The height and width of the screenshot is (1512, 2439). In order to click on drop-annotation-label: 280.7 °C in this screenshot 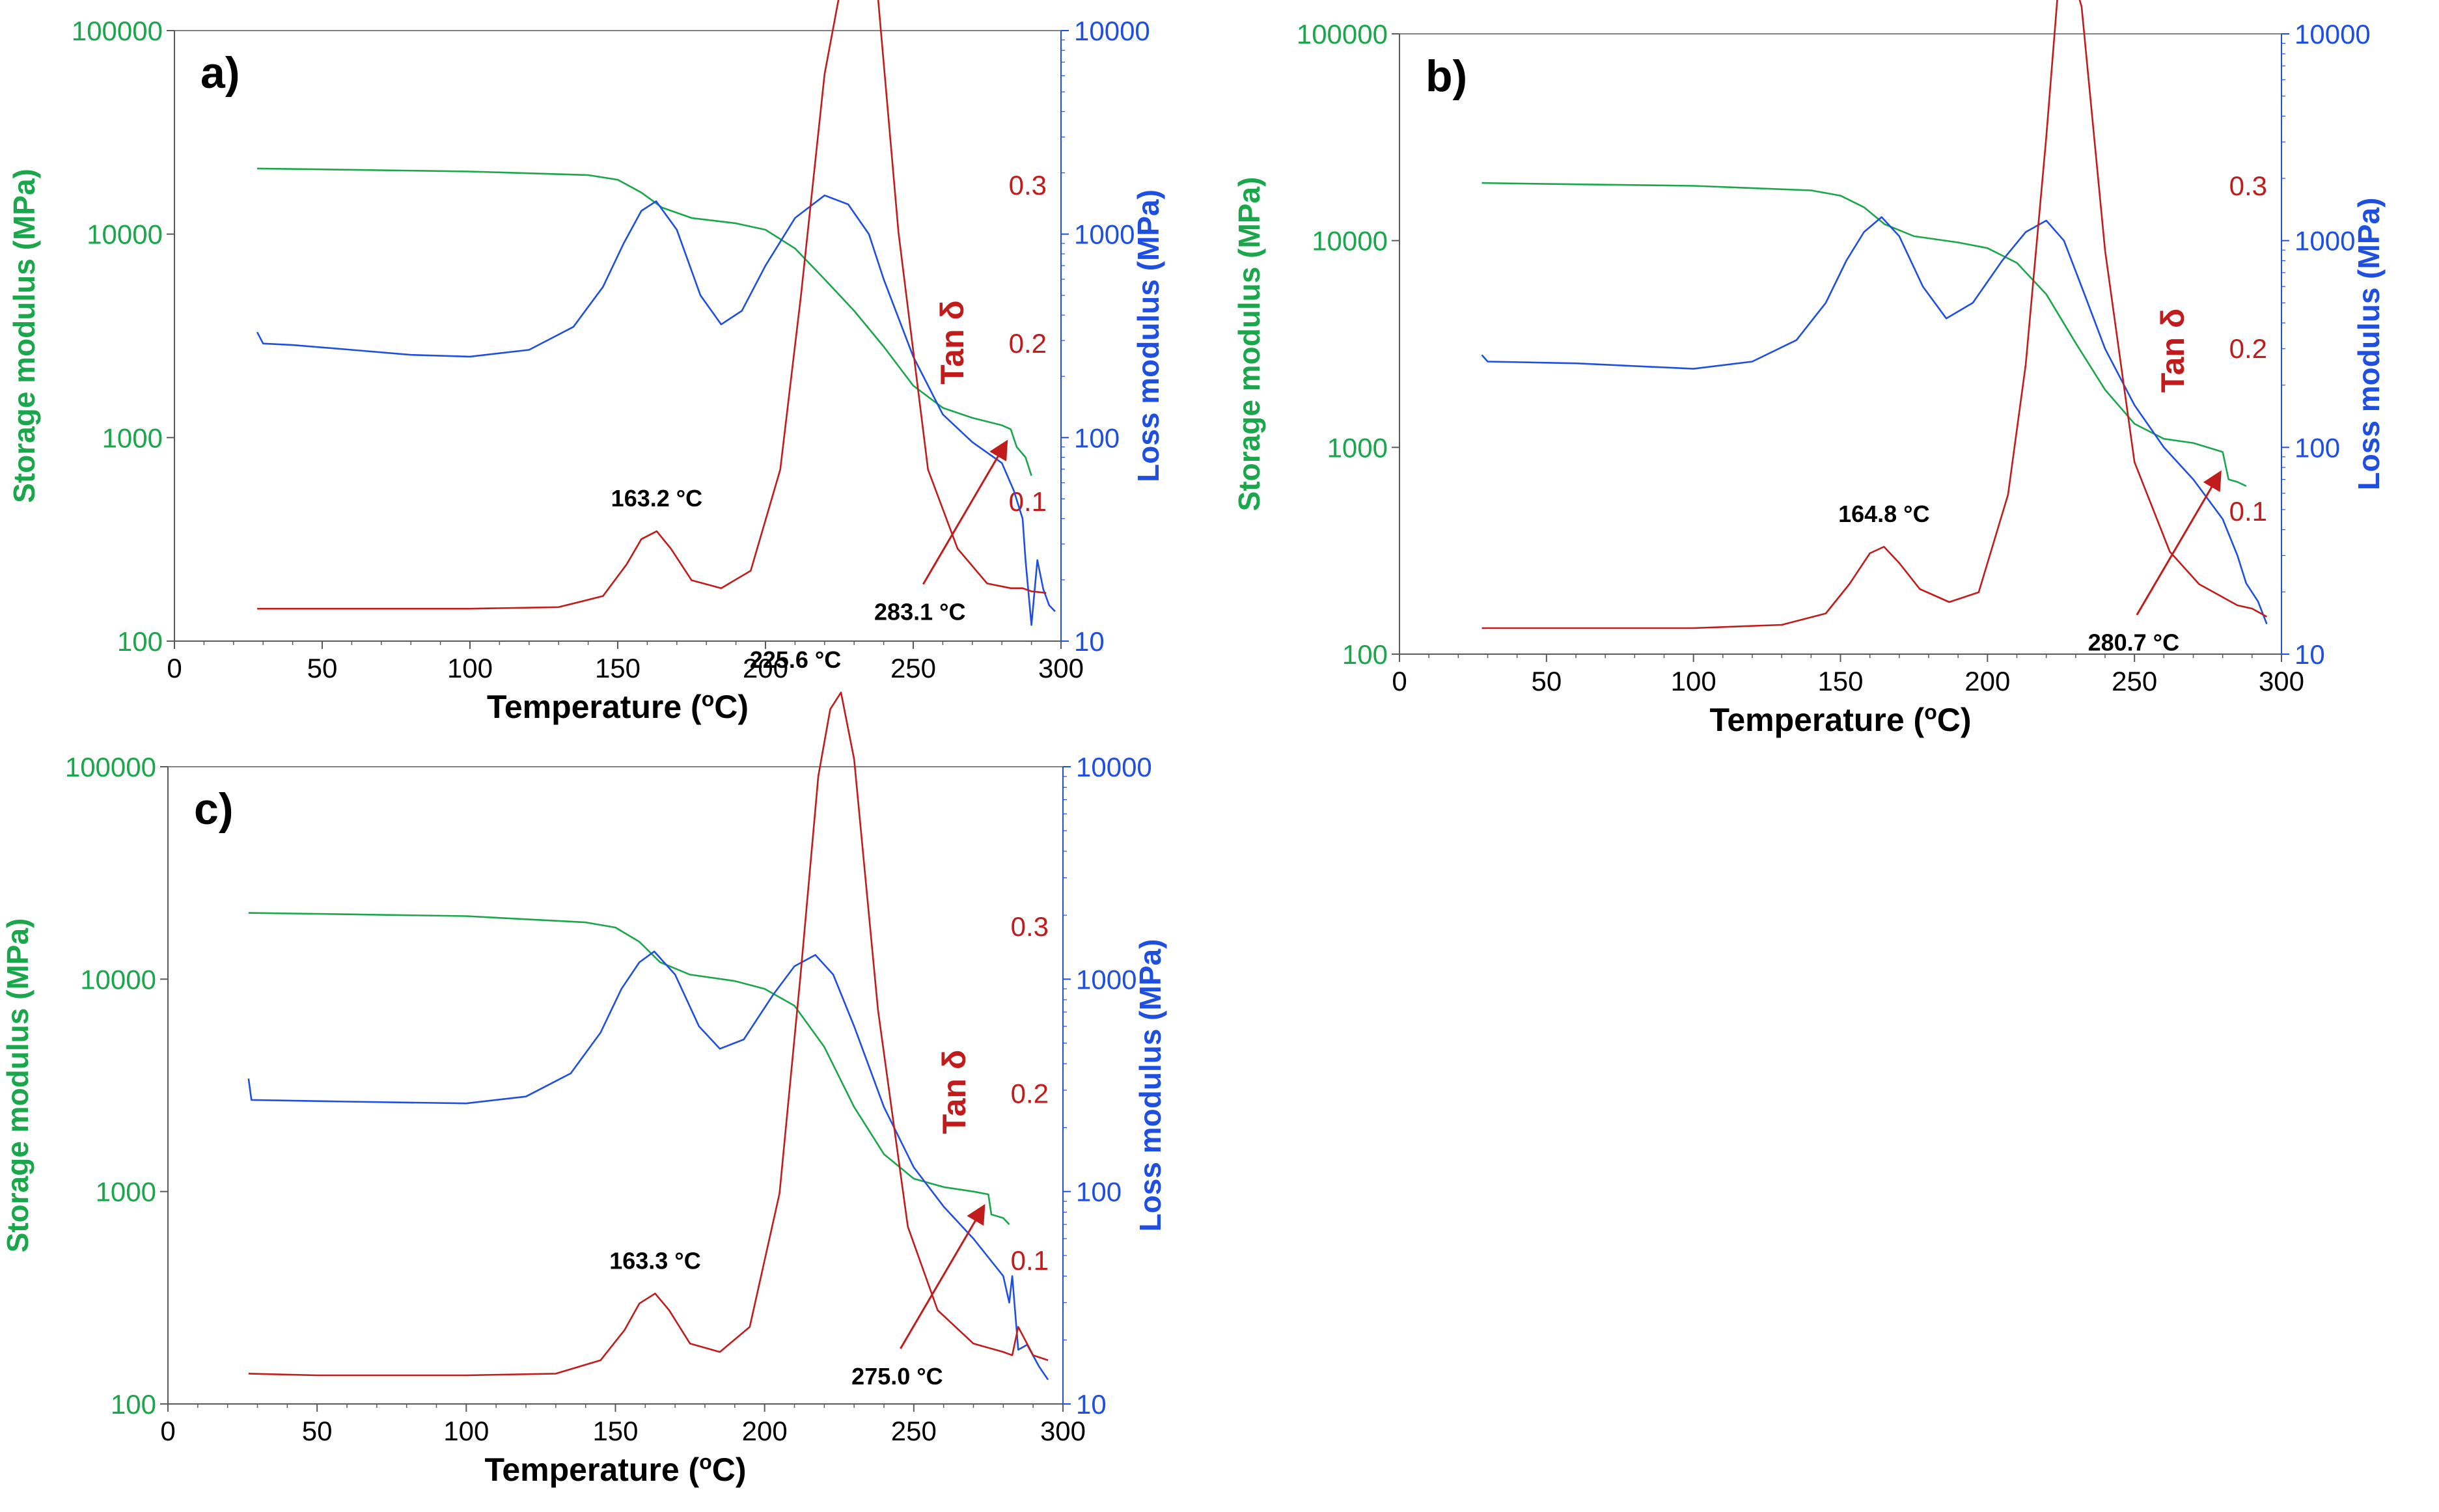, I will do `click(2133, 642)`.